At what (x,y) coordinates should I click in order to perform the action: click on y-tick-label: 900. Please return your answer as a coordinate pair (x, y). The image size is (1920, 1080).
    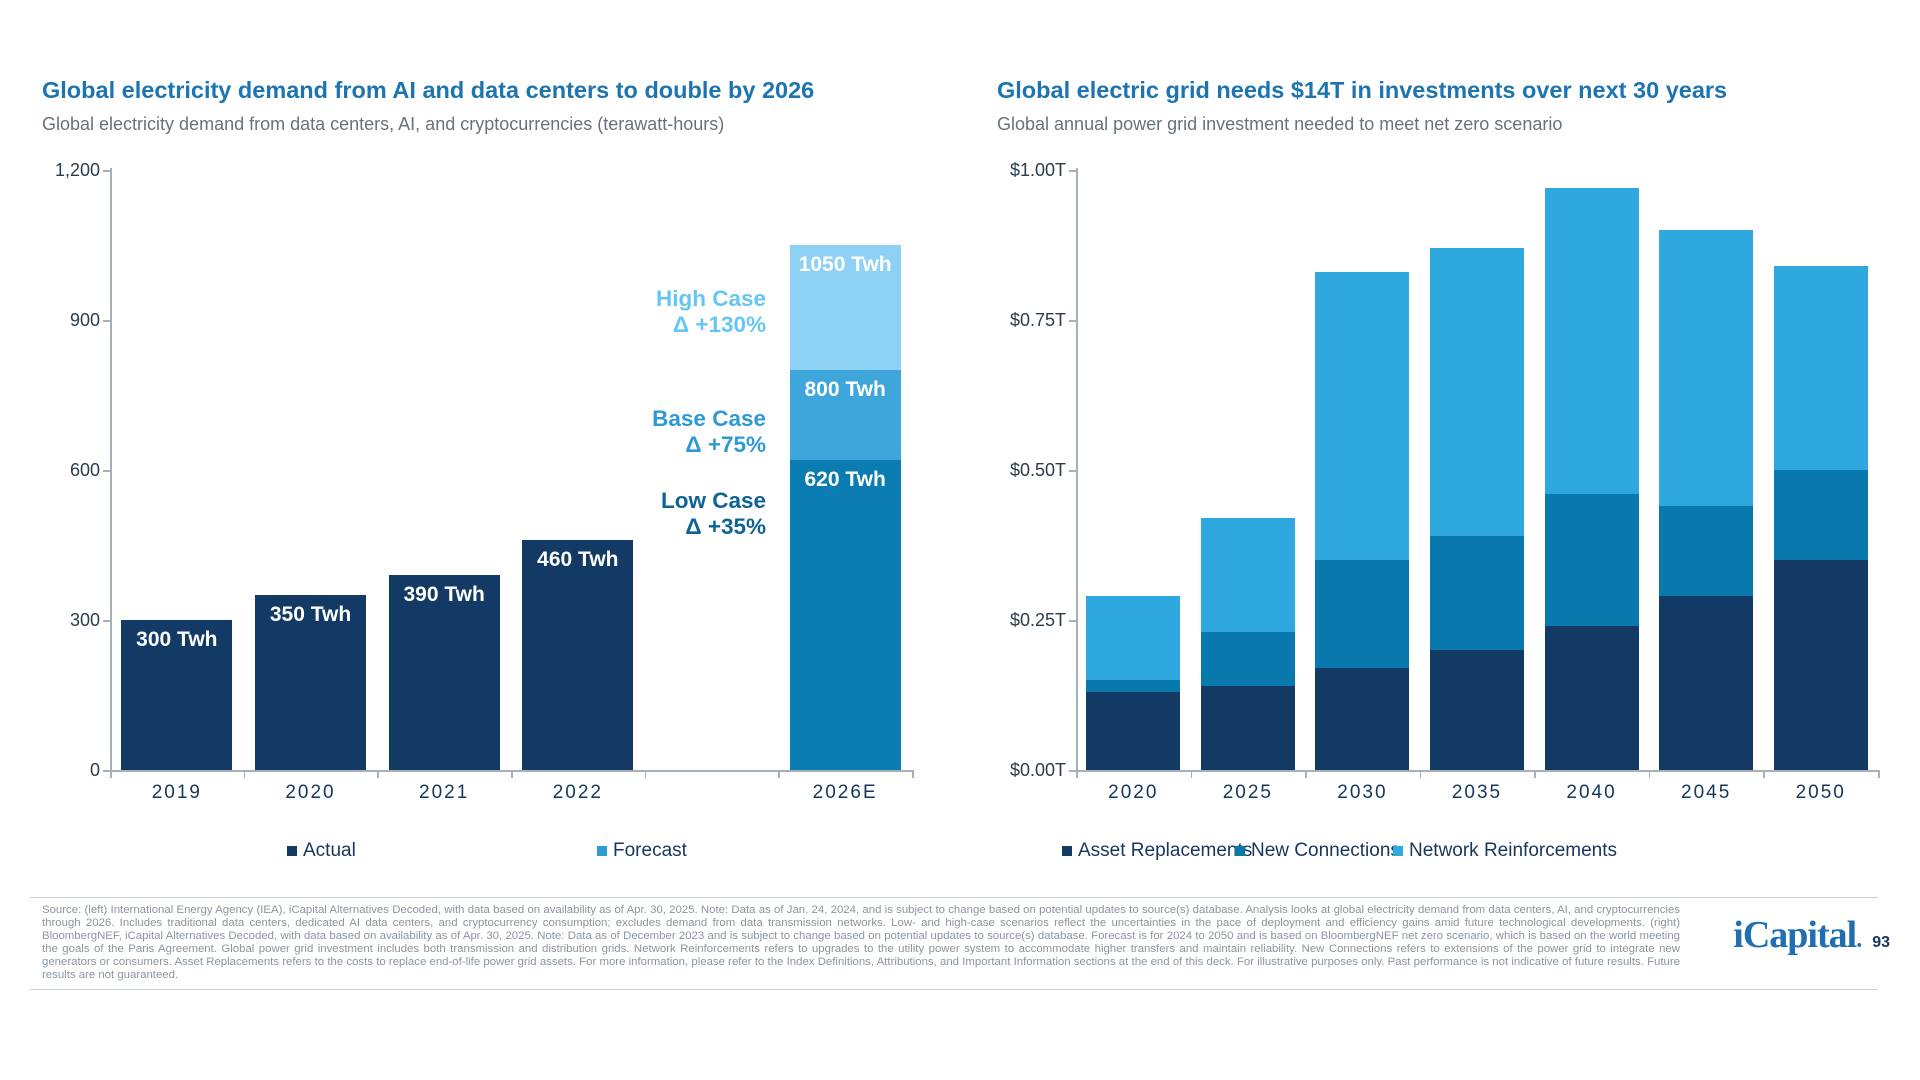
    Looking at the image, I should click on (84, 320).